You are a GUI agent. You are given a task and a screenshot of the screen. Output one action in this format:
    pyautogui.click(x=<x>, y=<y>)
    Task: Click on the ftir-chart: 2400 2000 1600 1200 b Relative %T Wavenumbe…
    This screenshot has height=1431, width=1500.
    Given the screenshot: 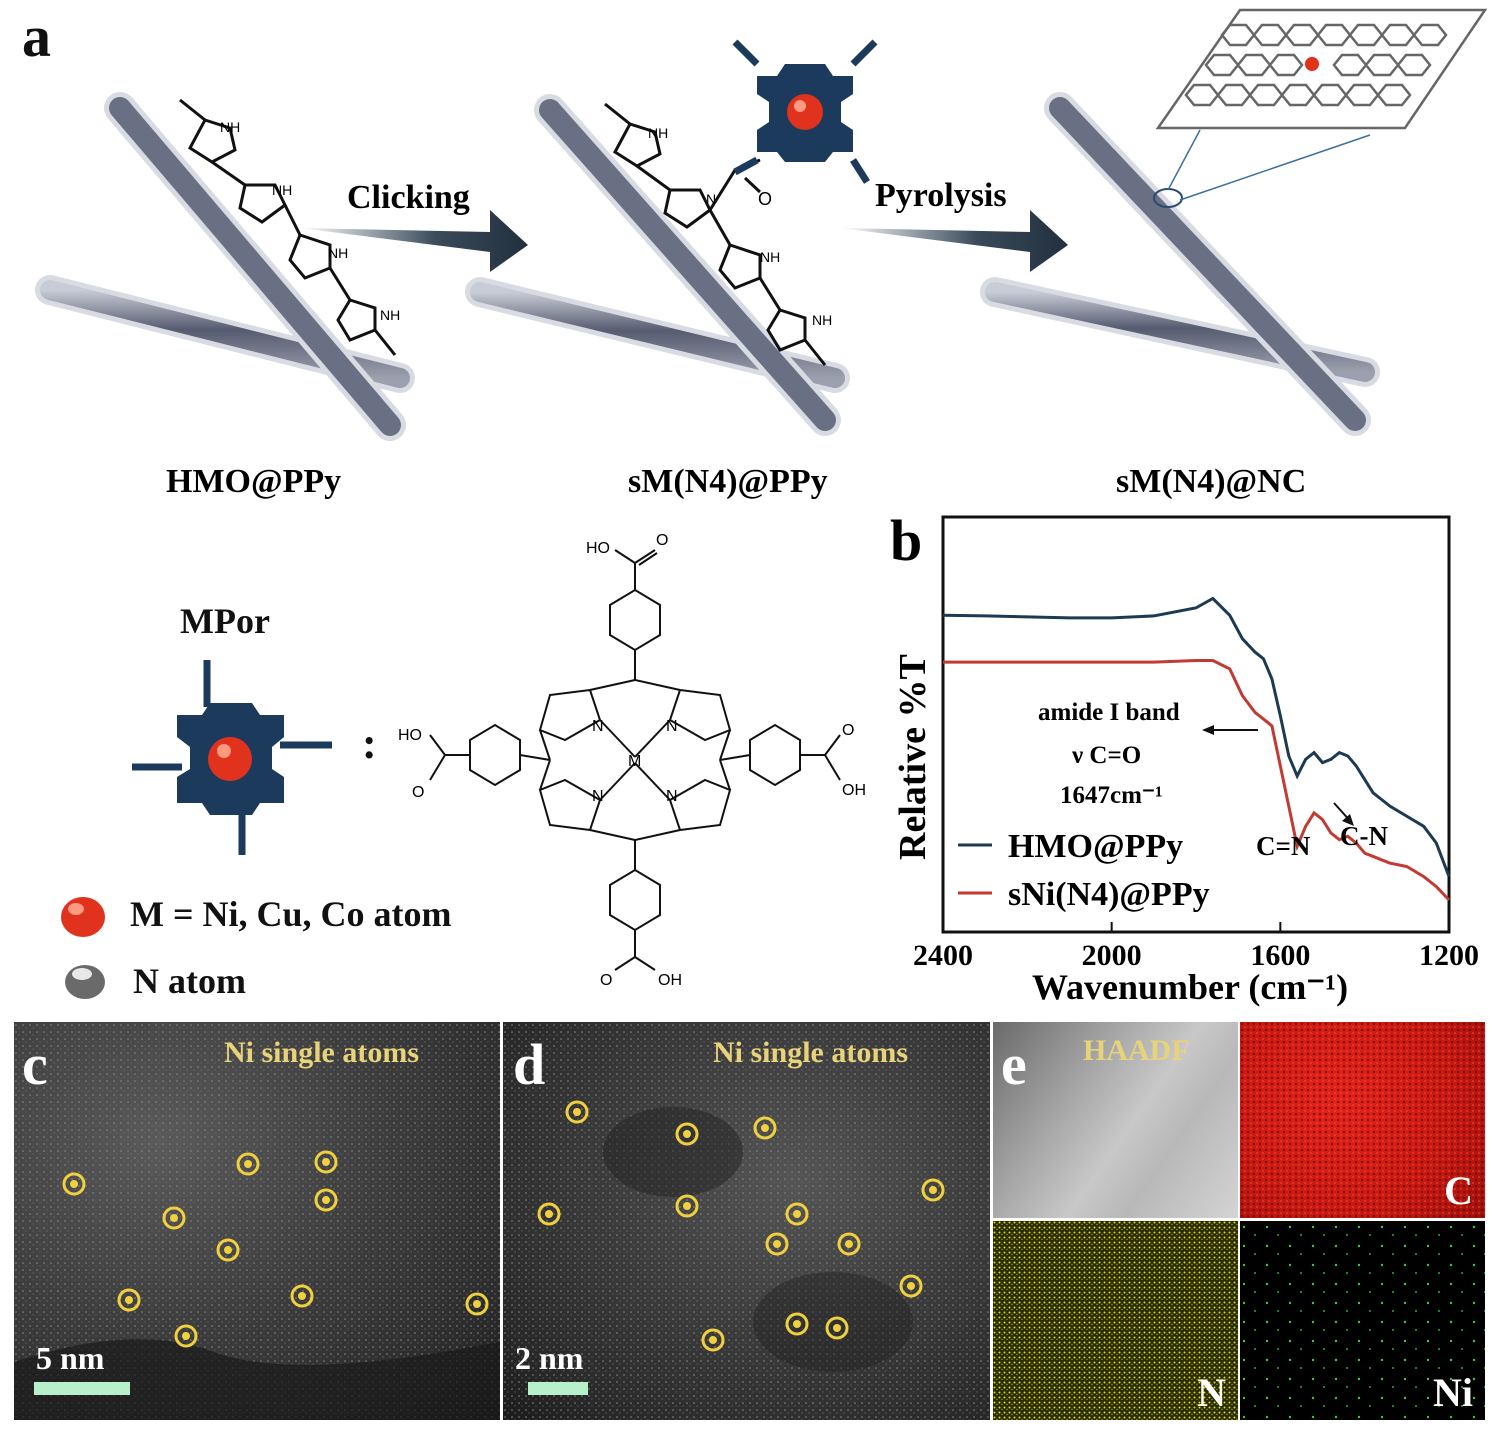 What is the action you would take?
    pyautogui.click(x=1184, y=757)
    